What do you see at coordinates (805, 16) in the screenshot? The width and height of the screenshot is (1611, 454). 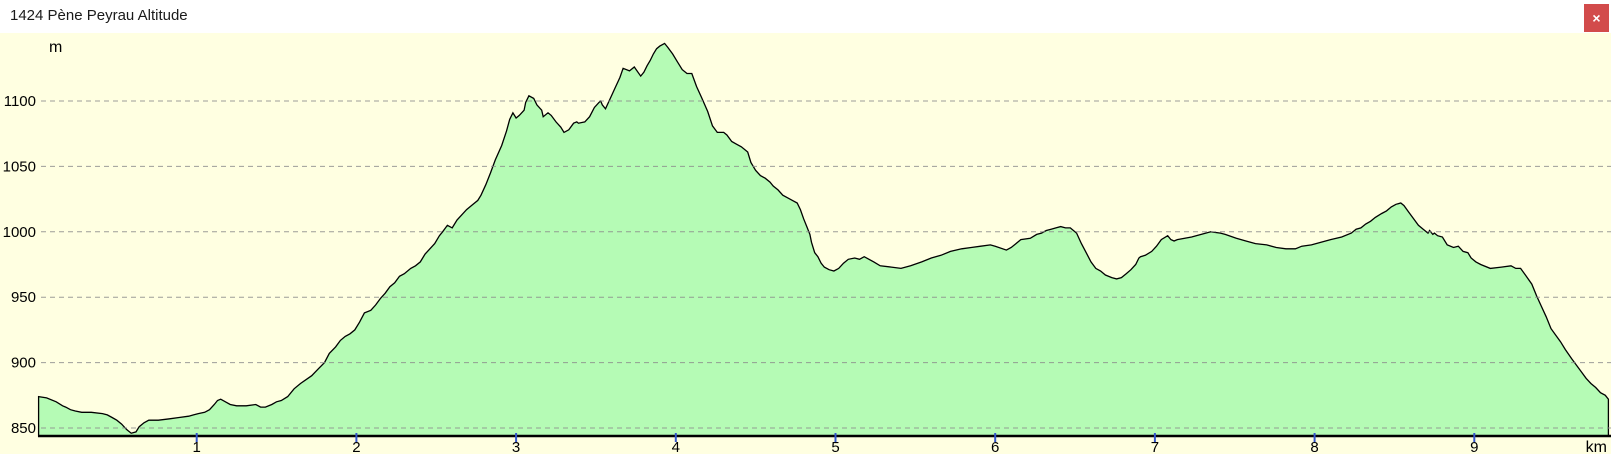 I see `title-bar: 1424 Pène Peyrau Altitude ×` at bounding box center [805, 16].